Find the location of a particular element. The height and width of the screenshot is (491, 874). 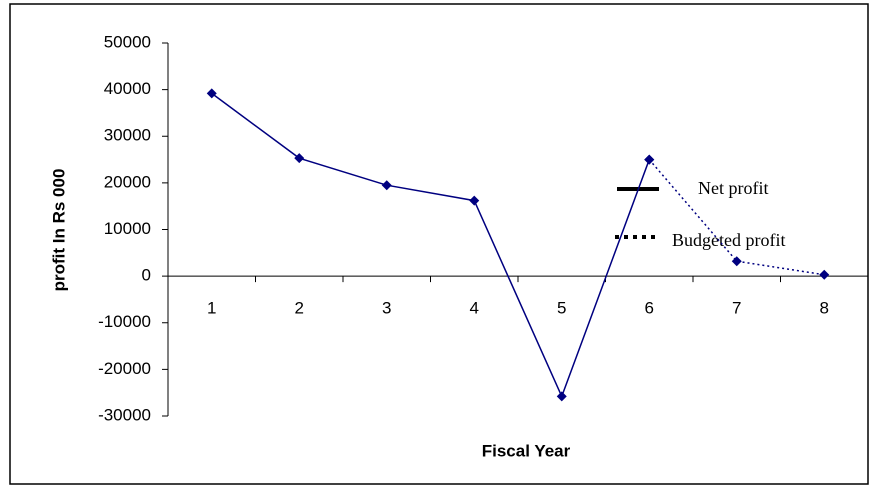

x-tick-label: 5 is located at coordinates (561, 308).